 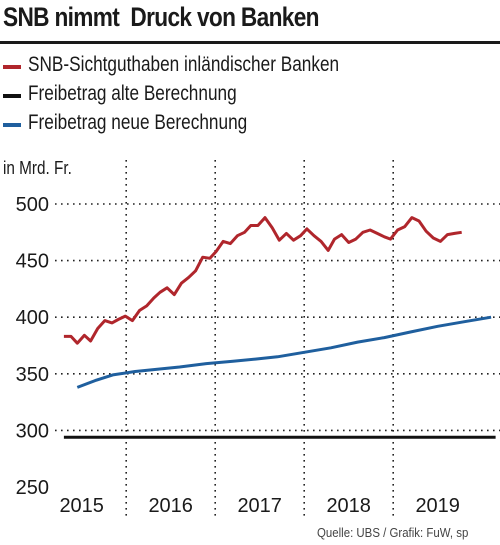 I want to click on x-tick-label-2016: 2016, so click(x=170, y=506).